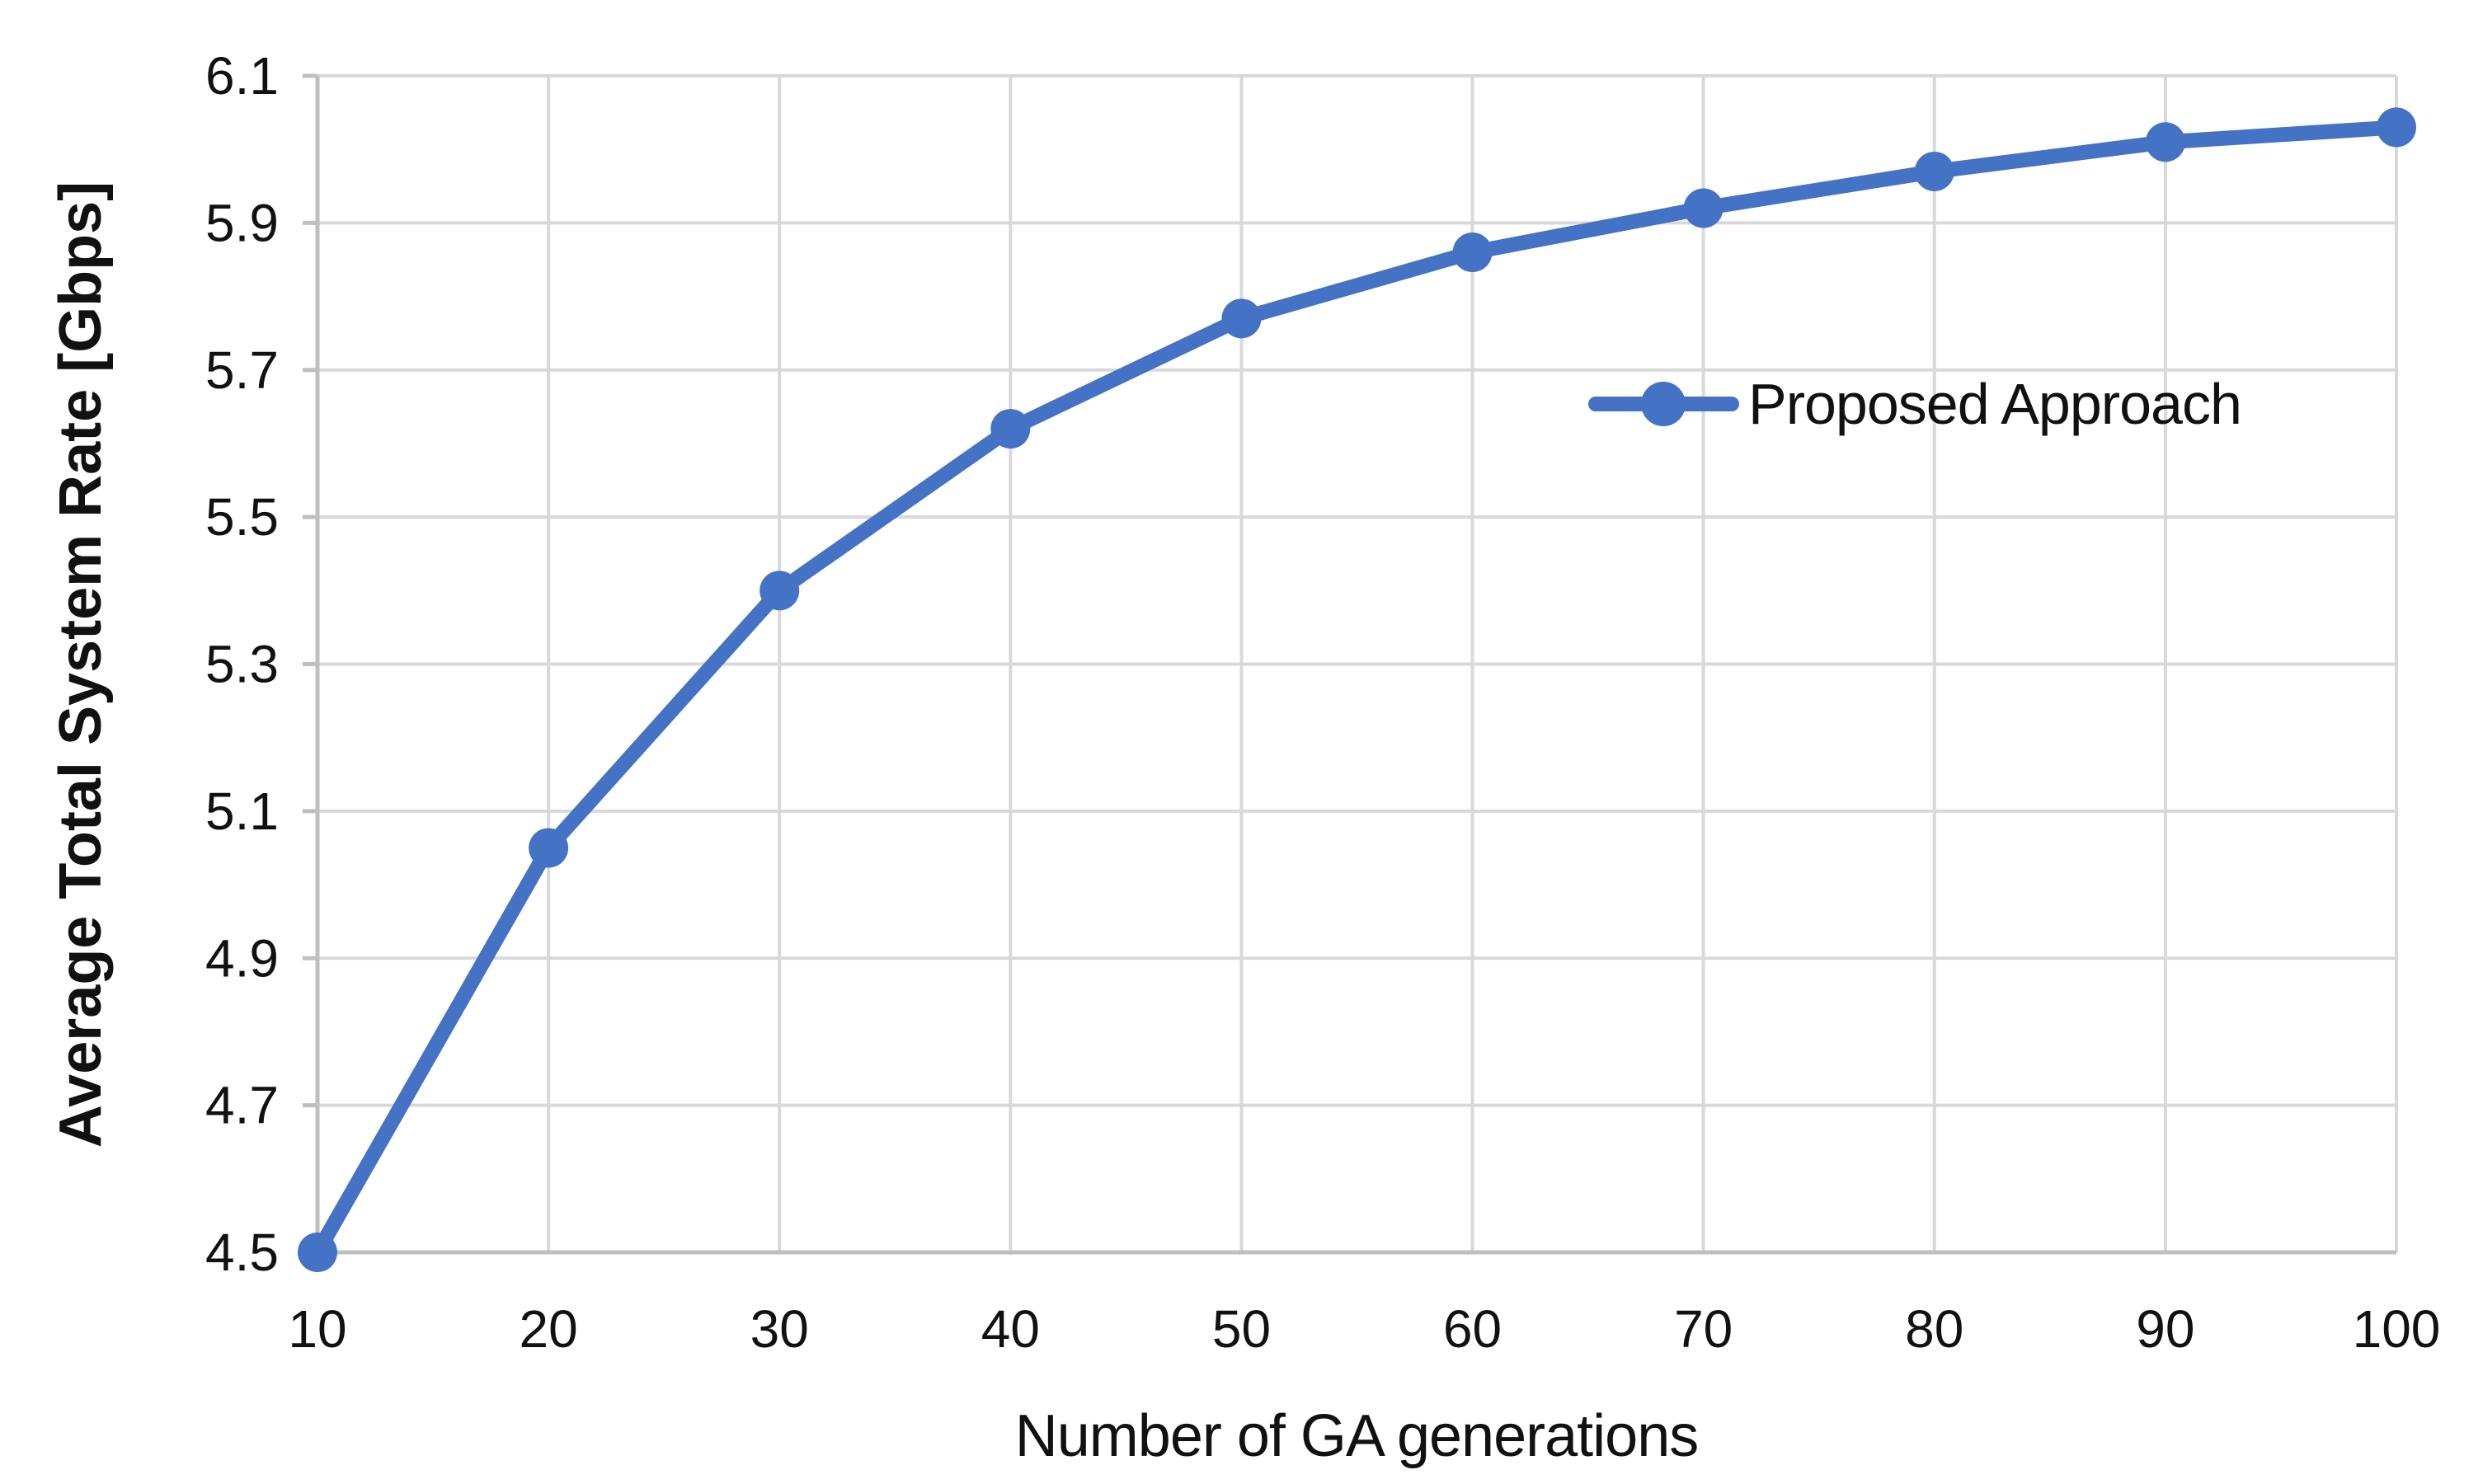 This screenshot has height=1484, width=2483. What do you see at coordinates (1241, 1329) in the screenshot?
I see `x-tick-label: 50` at bounding box center [1241, 1329].